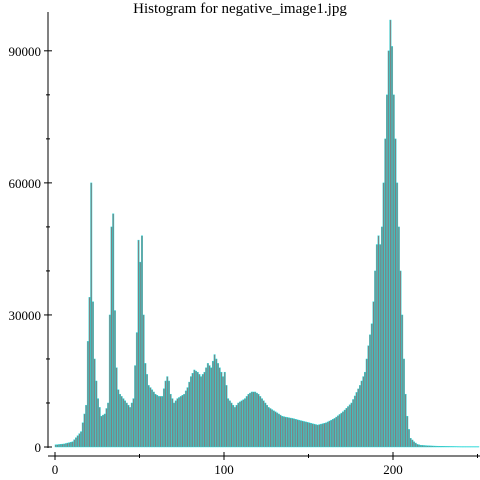 The height and width of the screenshot is (480, 480). What do you see at coordinates (30, 249) in the screenshot?
I see `y-axis-ticks: 0 30000 60000 90000` at bounding box center [30, 249].